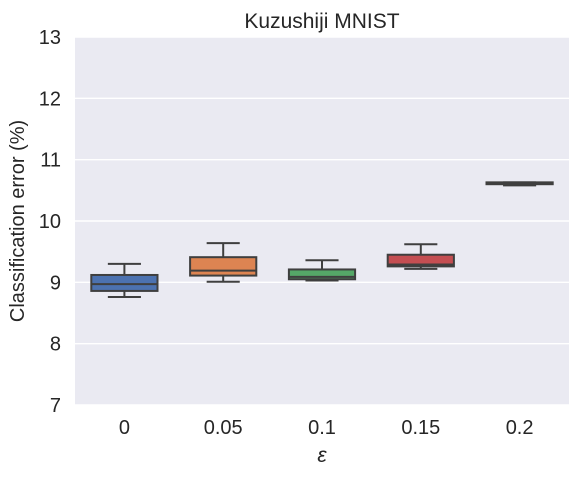 This screenshot has width=579, height=479. Describe the element at coordinates (55, 283) in the screenshot. I see `y-tick-label: 9` at that location.